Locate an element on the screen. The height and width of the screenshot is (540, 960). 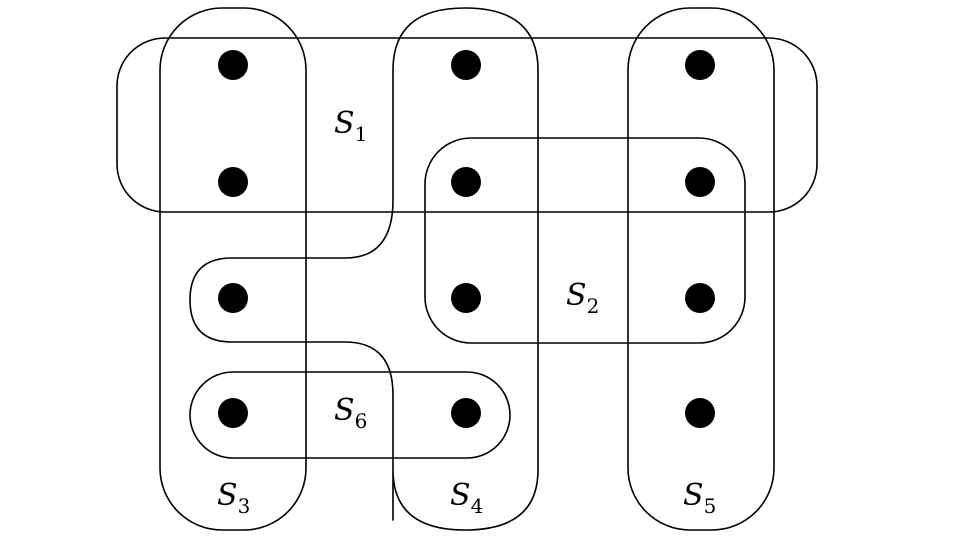
set-label-s6: S6 is located at coordinates (350, 413).